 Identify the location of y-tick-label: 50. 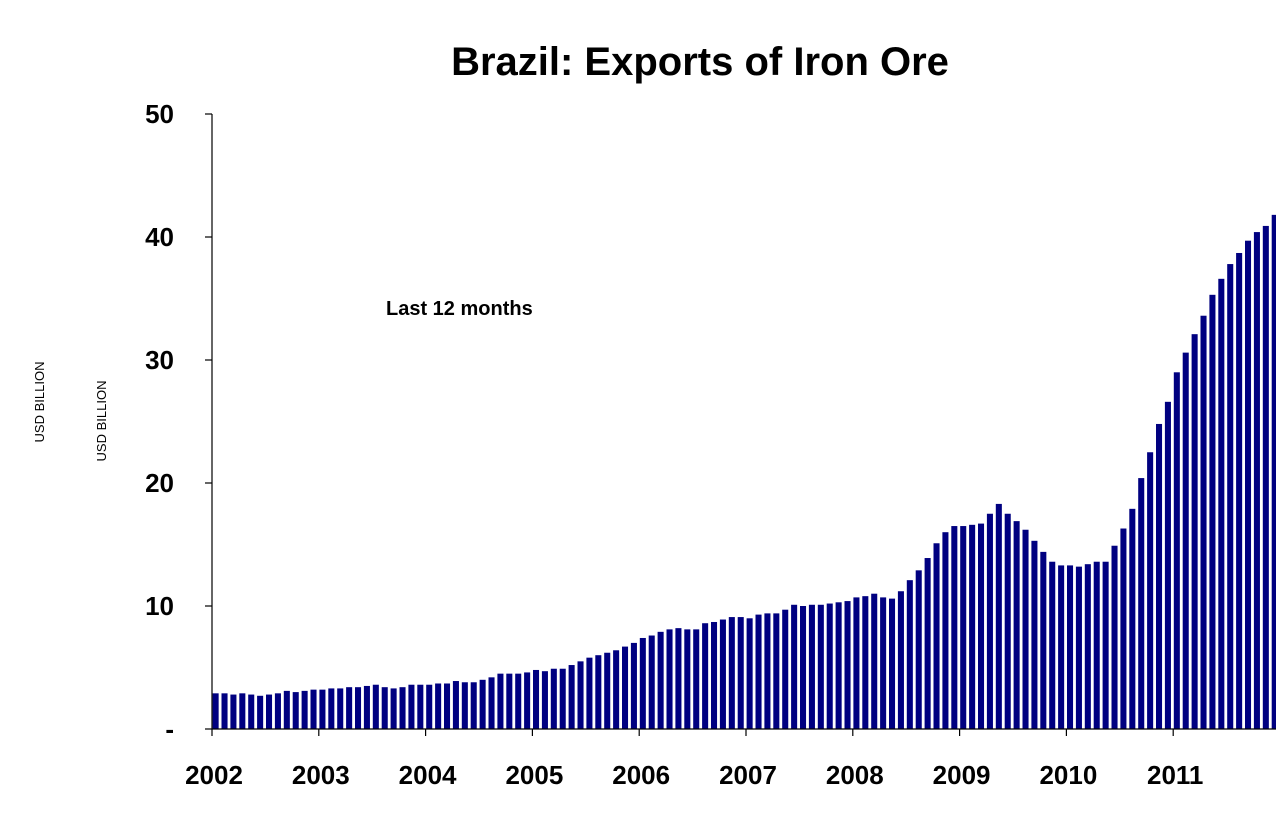
(159, 114).